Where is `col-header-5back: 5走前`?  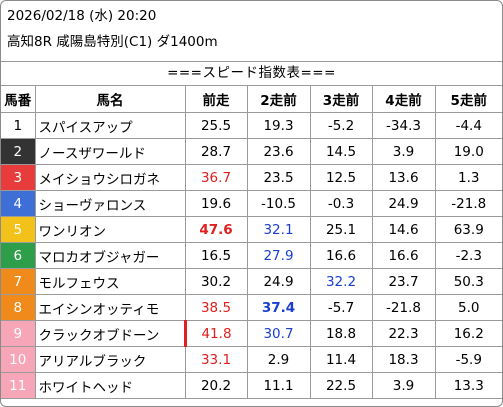 col-header-5back: 5走前 is located at coordinates (468, 99).